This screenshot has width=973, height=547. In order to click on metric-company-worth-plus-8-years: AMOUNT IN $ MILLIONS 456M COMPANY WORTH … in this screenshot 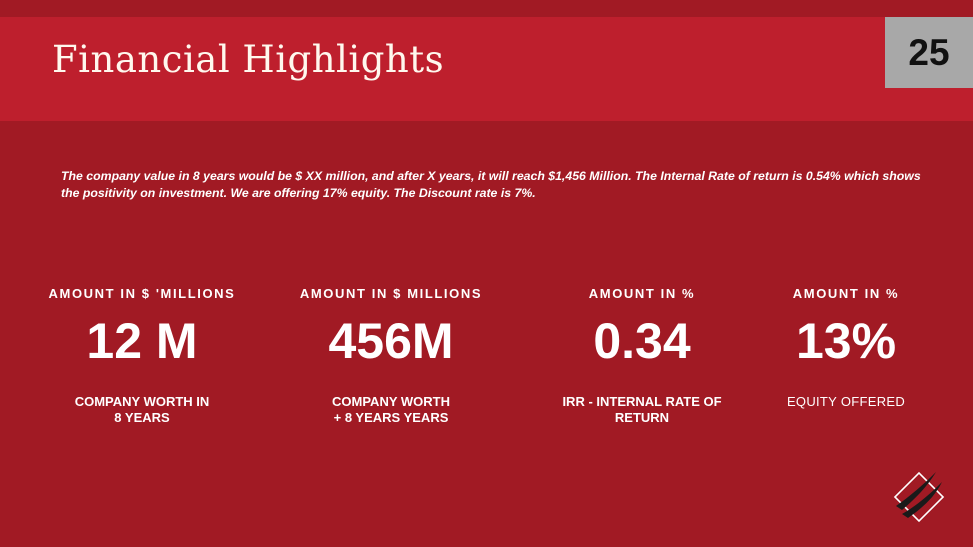, I will do `click(391, 356)`.